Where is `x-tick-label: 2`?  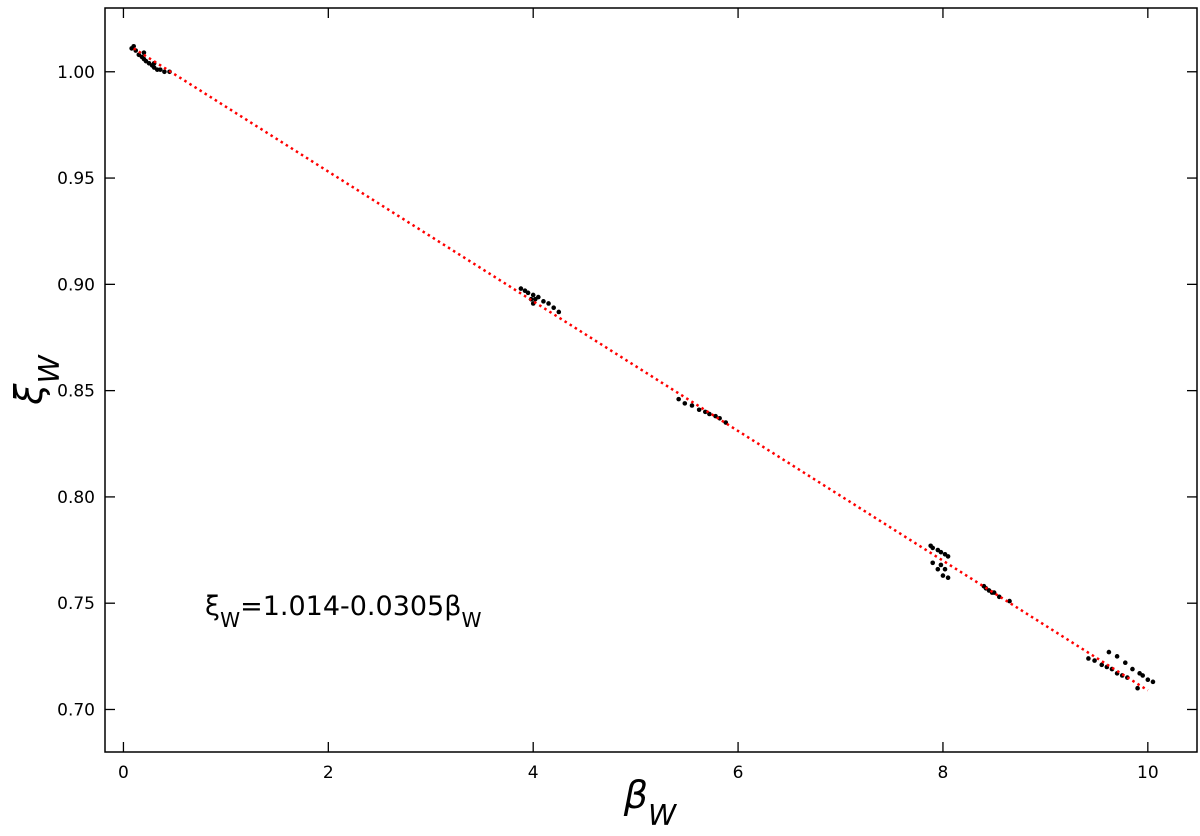
x-tick-label: 2 is located at coordinates (328, 773).